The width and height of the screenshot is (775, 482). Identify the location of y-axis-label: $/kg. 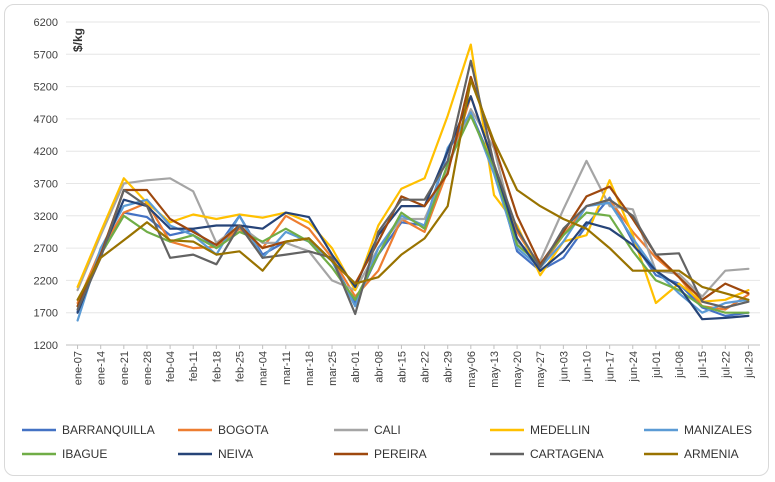
(78, 40).